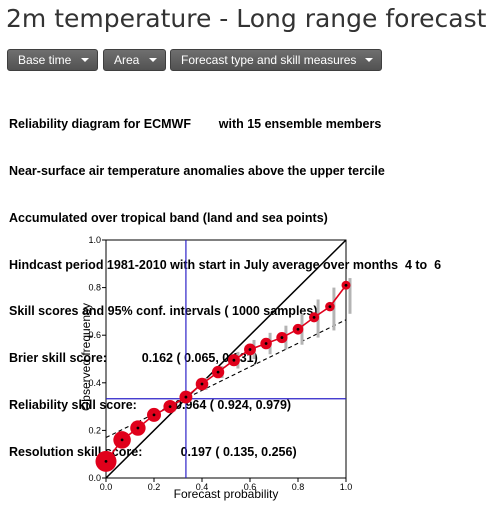 The image size is (504, 508). What do you see at coordinates (226, 379) in the screenshot?
I see `fit-line` at bounding box center [226, 379].